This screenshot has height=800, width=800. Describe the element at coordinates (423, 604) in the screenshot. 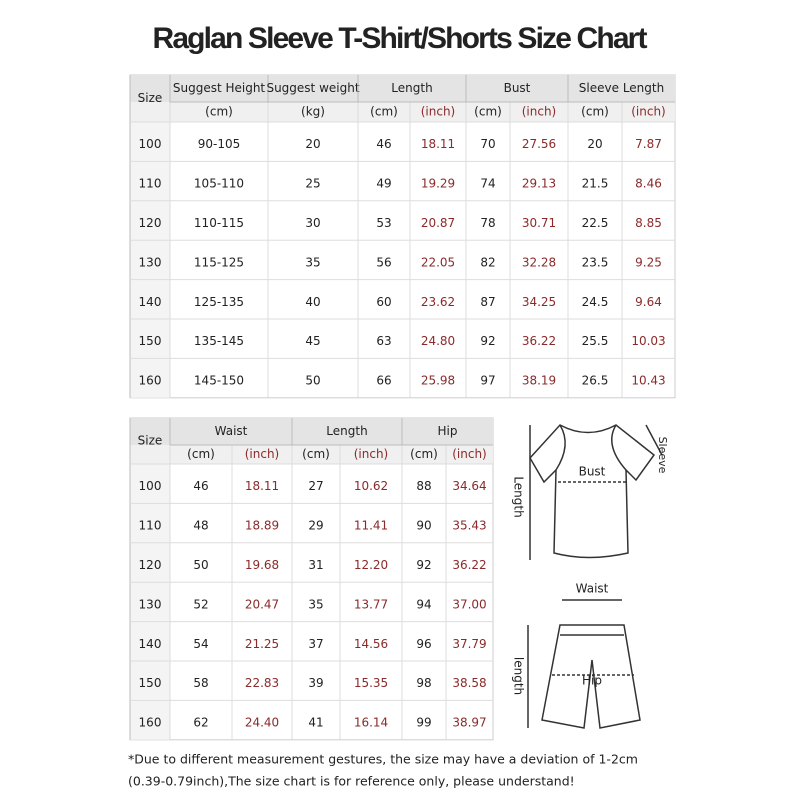

I see `table-cell: 94` at that location.